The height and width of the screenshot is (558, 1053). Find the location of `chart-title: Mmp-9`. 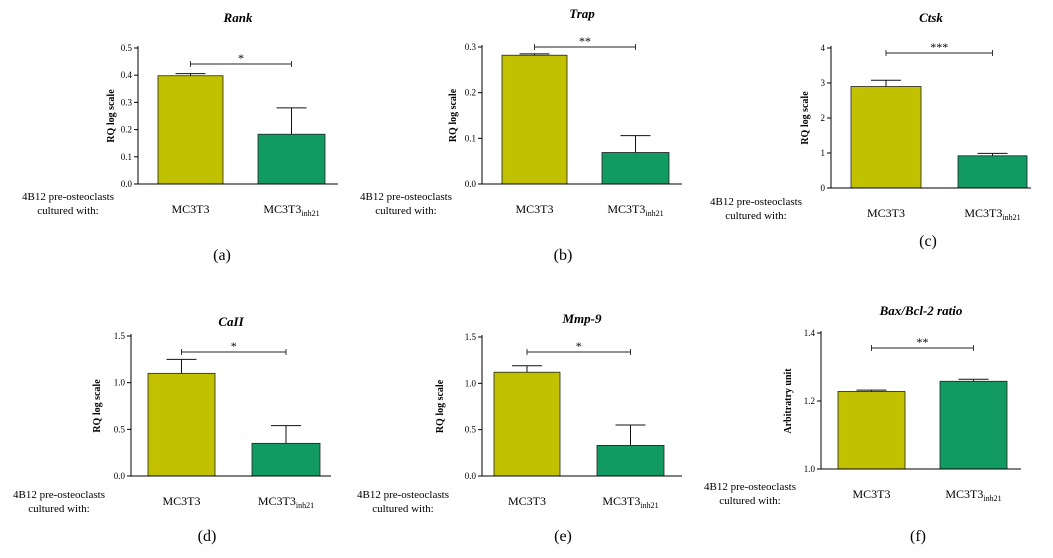

chart-title: Mmp-9 is located at coordinates (582, 318).